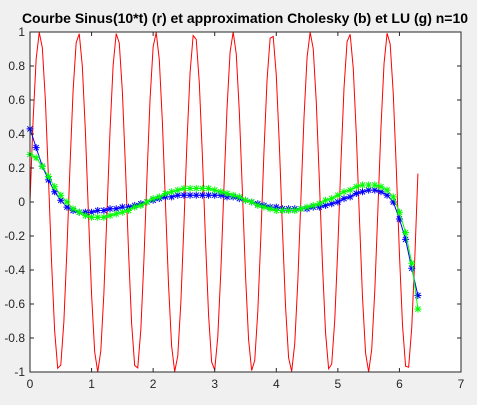 This screenshot has height=405, width=477. I want to click on x-tick-label: 3, so click(214, 384).